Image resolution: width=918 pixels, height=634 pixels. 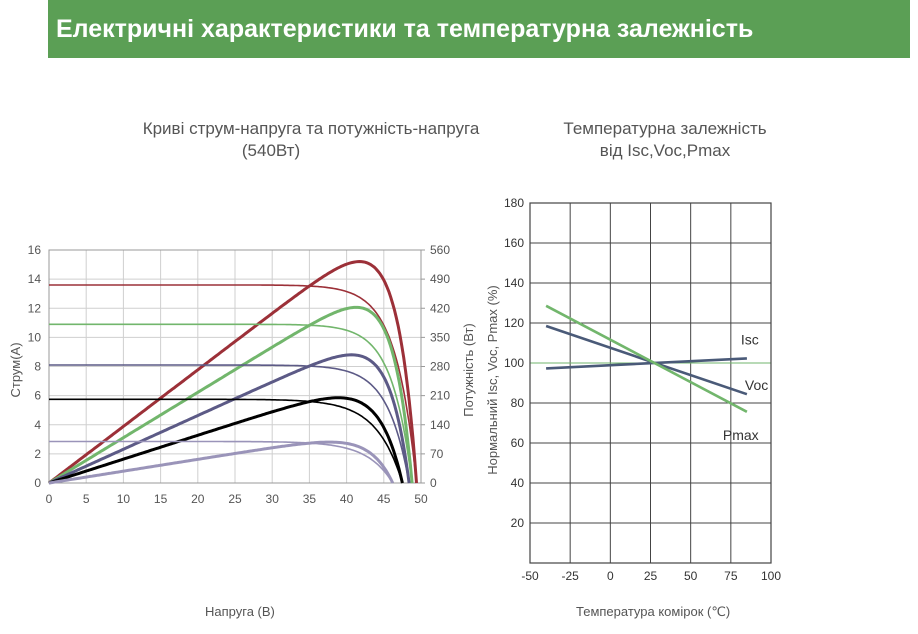 I want to click on iv-y-tick-label: 14, so click(x=35, y=279).